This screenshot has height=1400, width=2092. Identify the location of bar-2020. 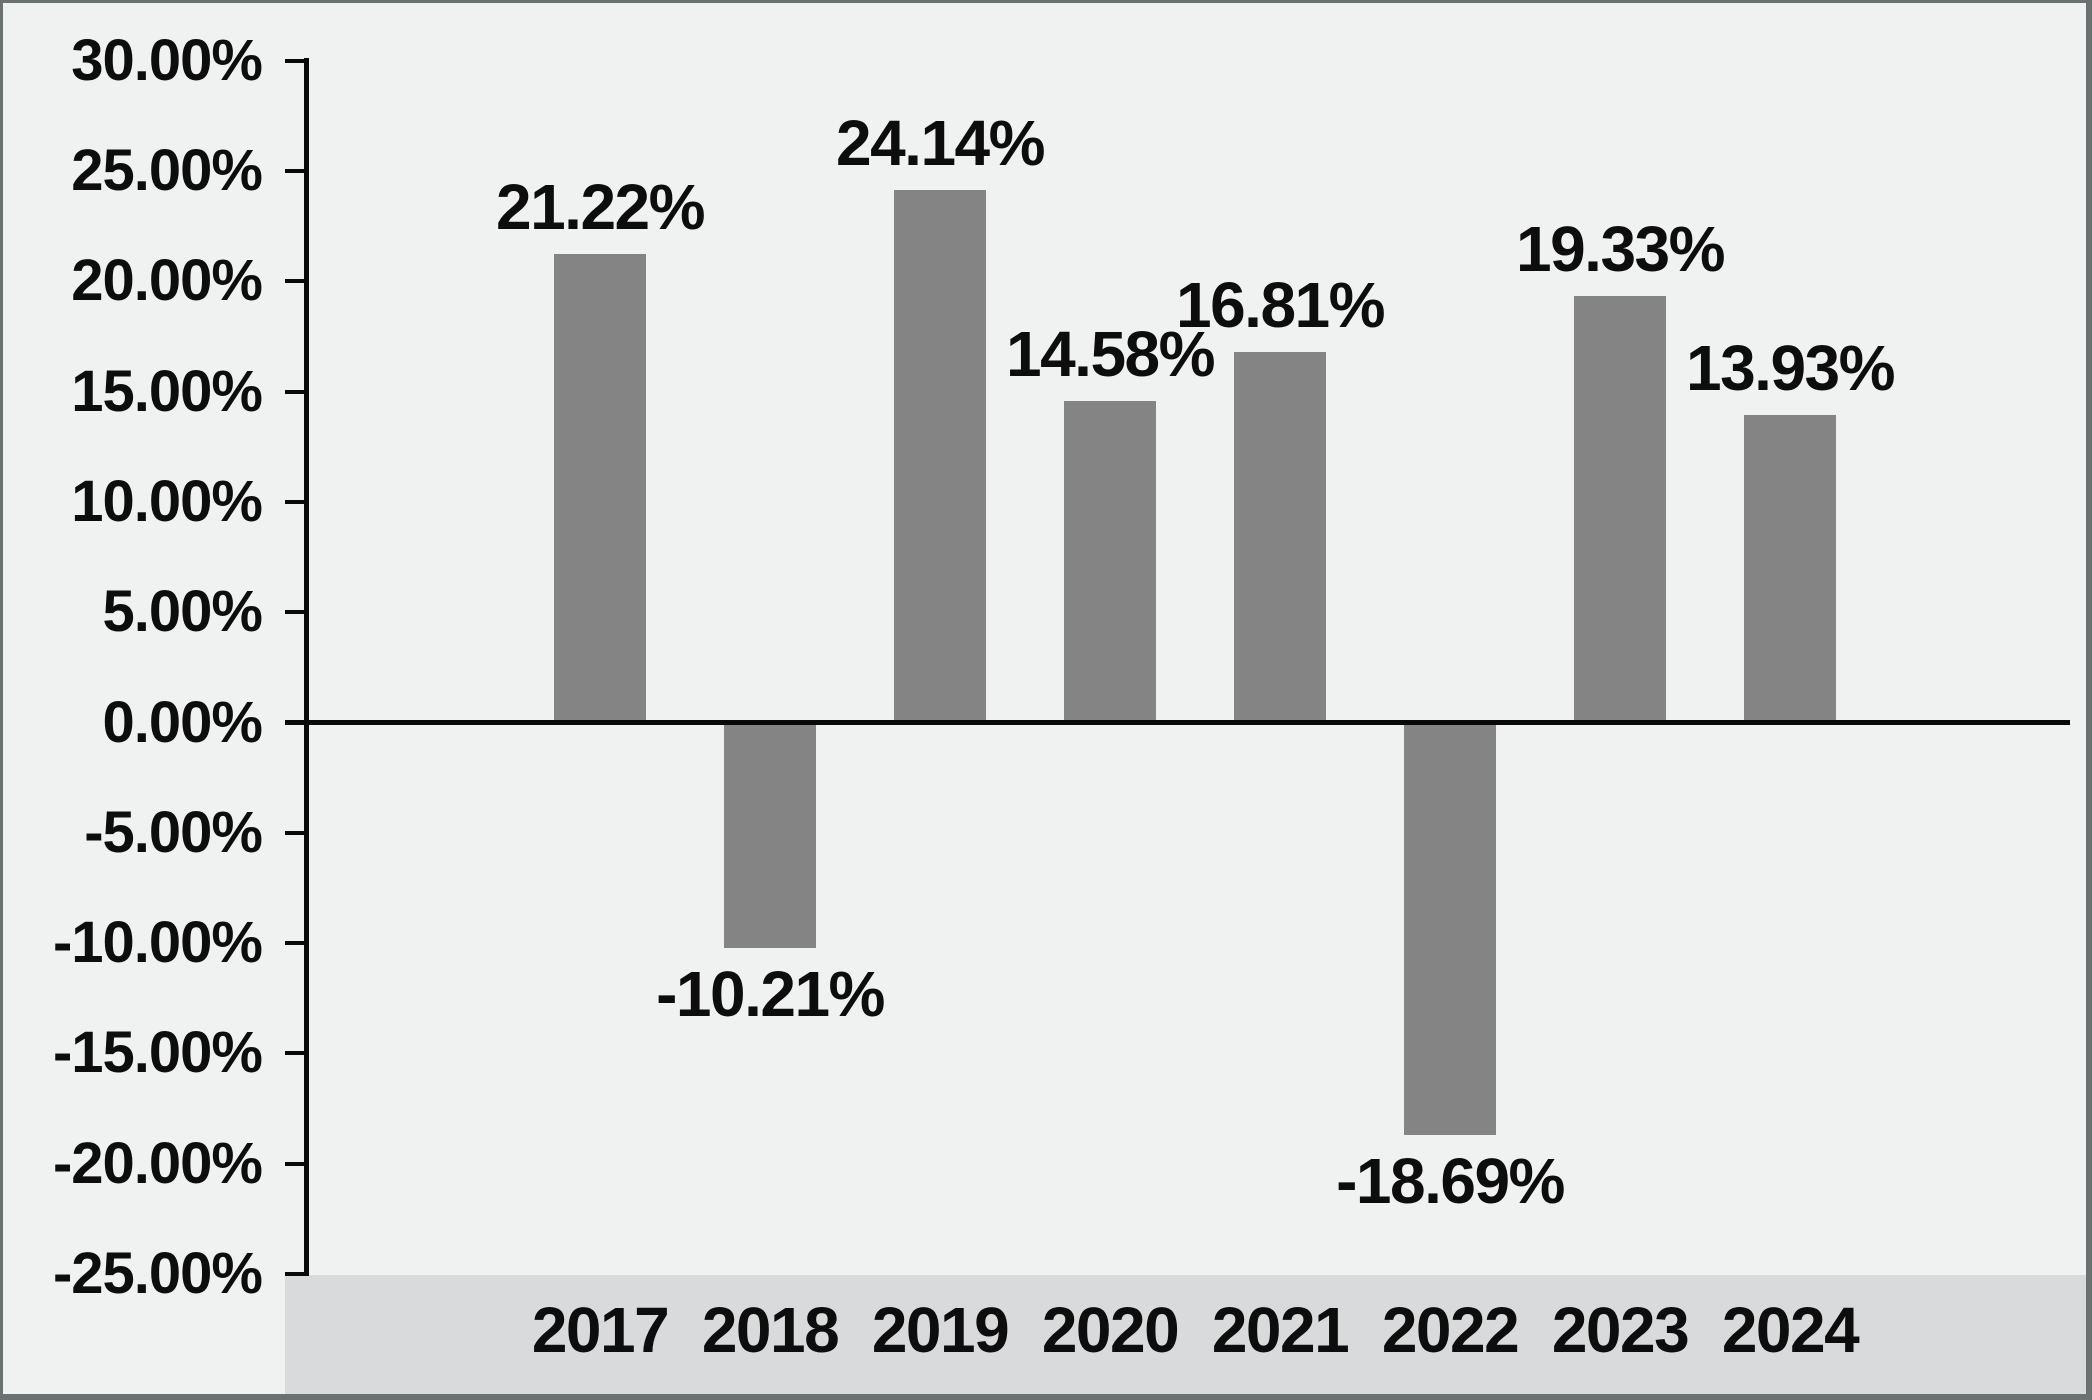
(1110, 562).